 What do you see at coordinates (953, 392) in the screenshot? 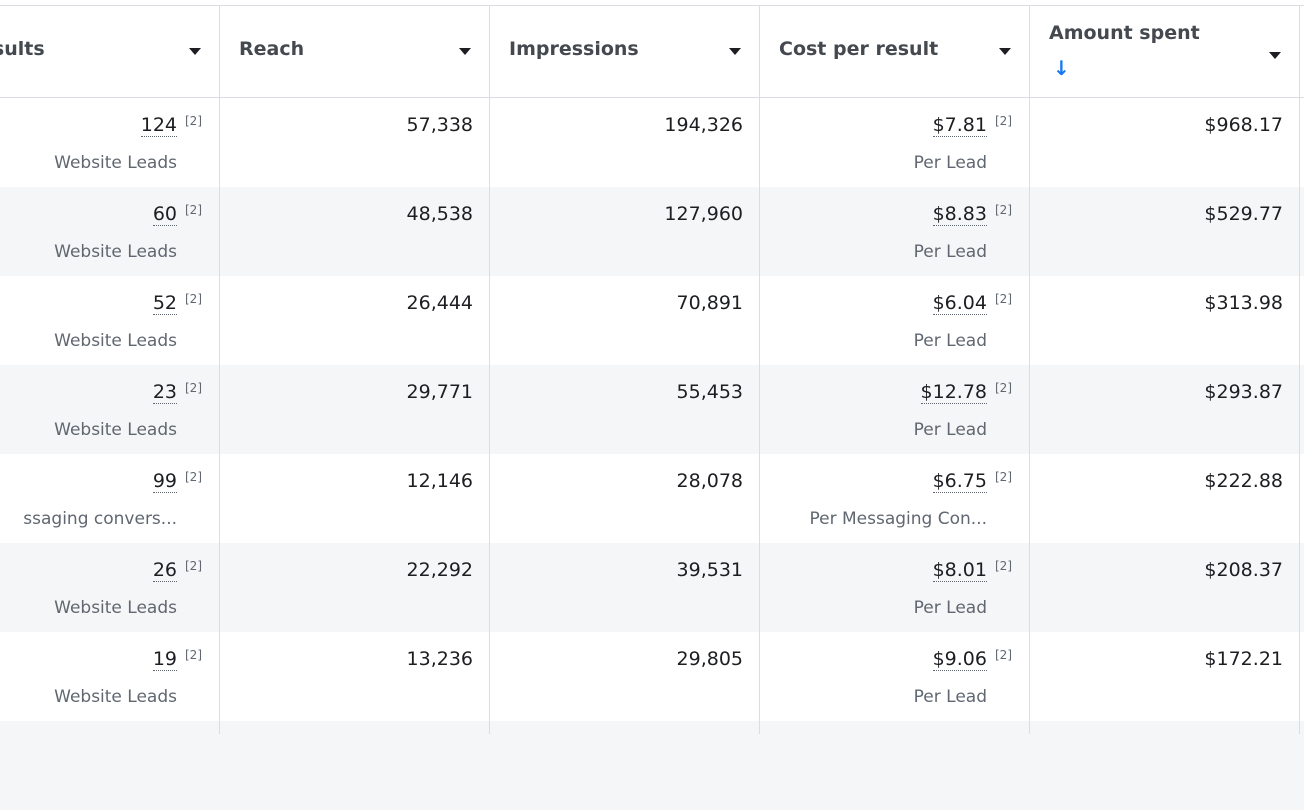
I see `cost-value: $12.78` at bounding box center [953, 392].